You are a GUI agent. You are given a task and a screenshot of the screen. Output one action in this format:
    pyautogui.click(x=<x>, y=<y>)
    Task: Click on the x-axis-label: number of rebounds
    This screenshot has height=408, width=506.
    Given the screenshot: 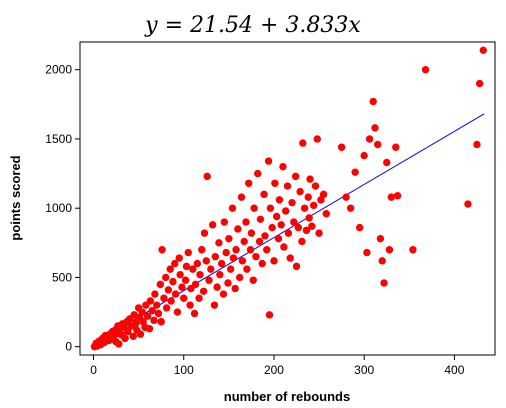 What is the action you would take?
    pyautogui.click(x=287, y=396)
    